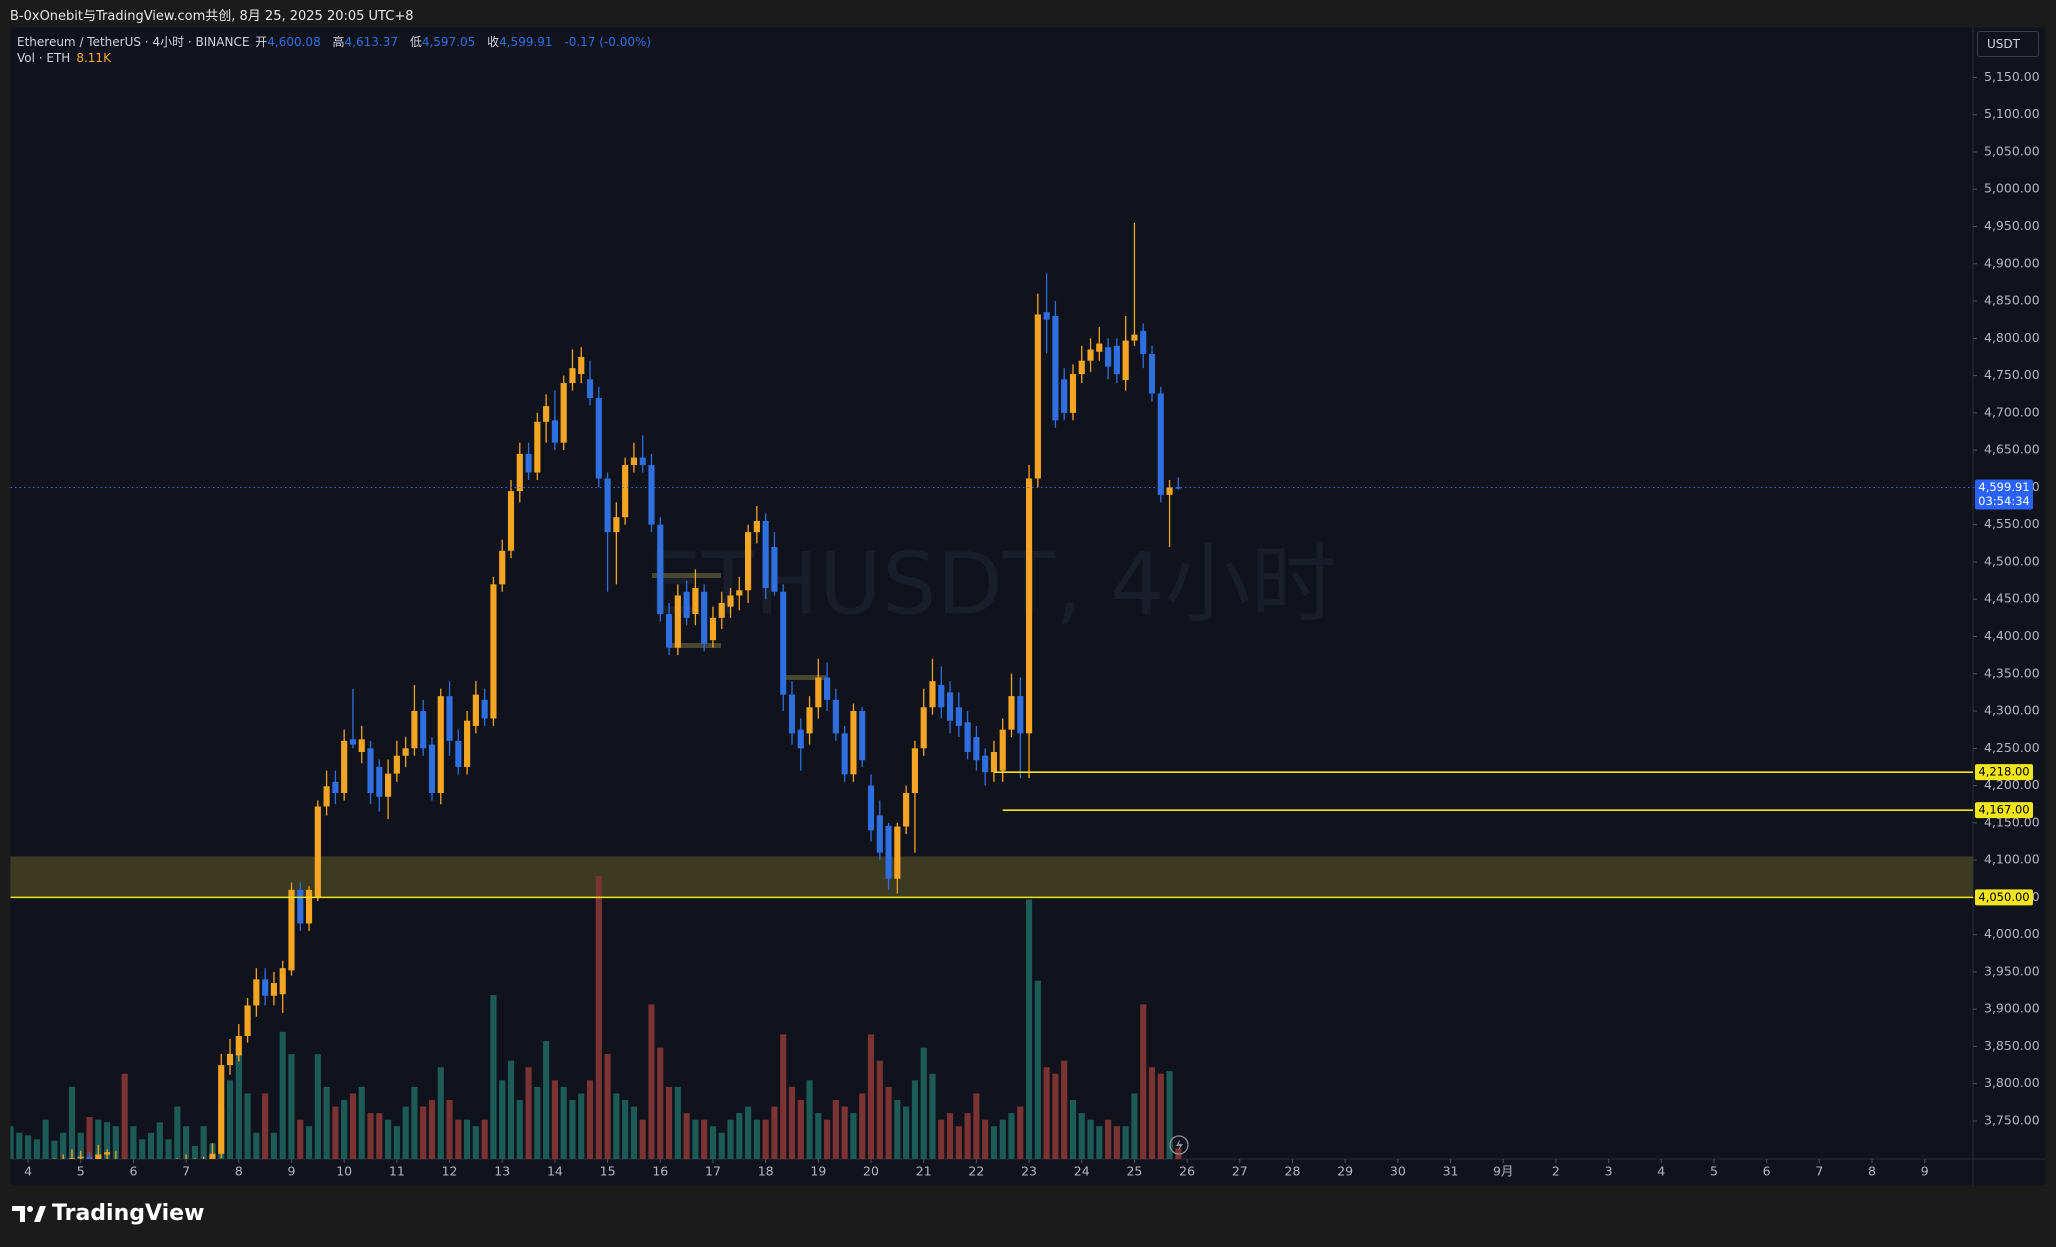 Image resolution: width=2056 pixels, height=1247 pixels. I want to click on x-tick-label: 28, so click(1293, 1171).